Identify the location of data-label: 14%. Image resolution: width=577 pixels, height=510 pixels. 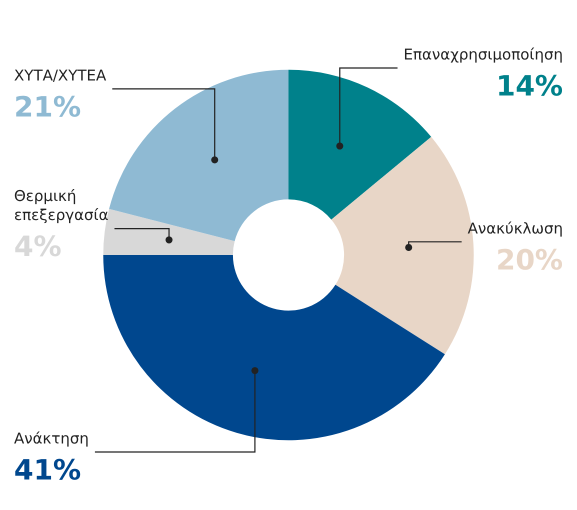
(529, 86).